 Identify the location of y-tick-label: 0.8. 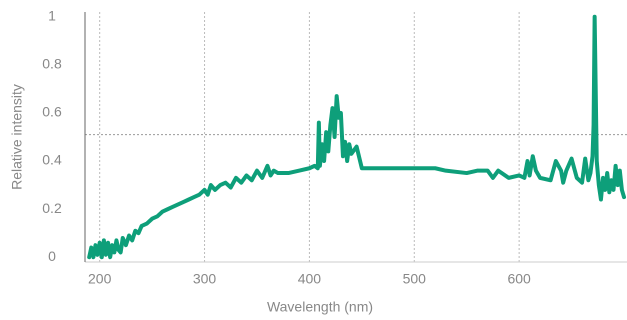
(52, 64).